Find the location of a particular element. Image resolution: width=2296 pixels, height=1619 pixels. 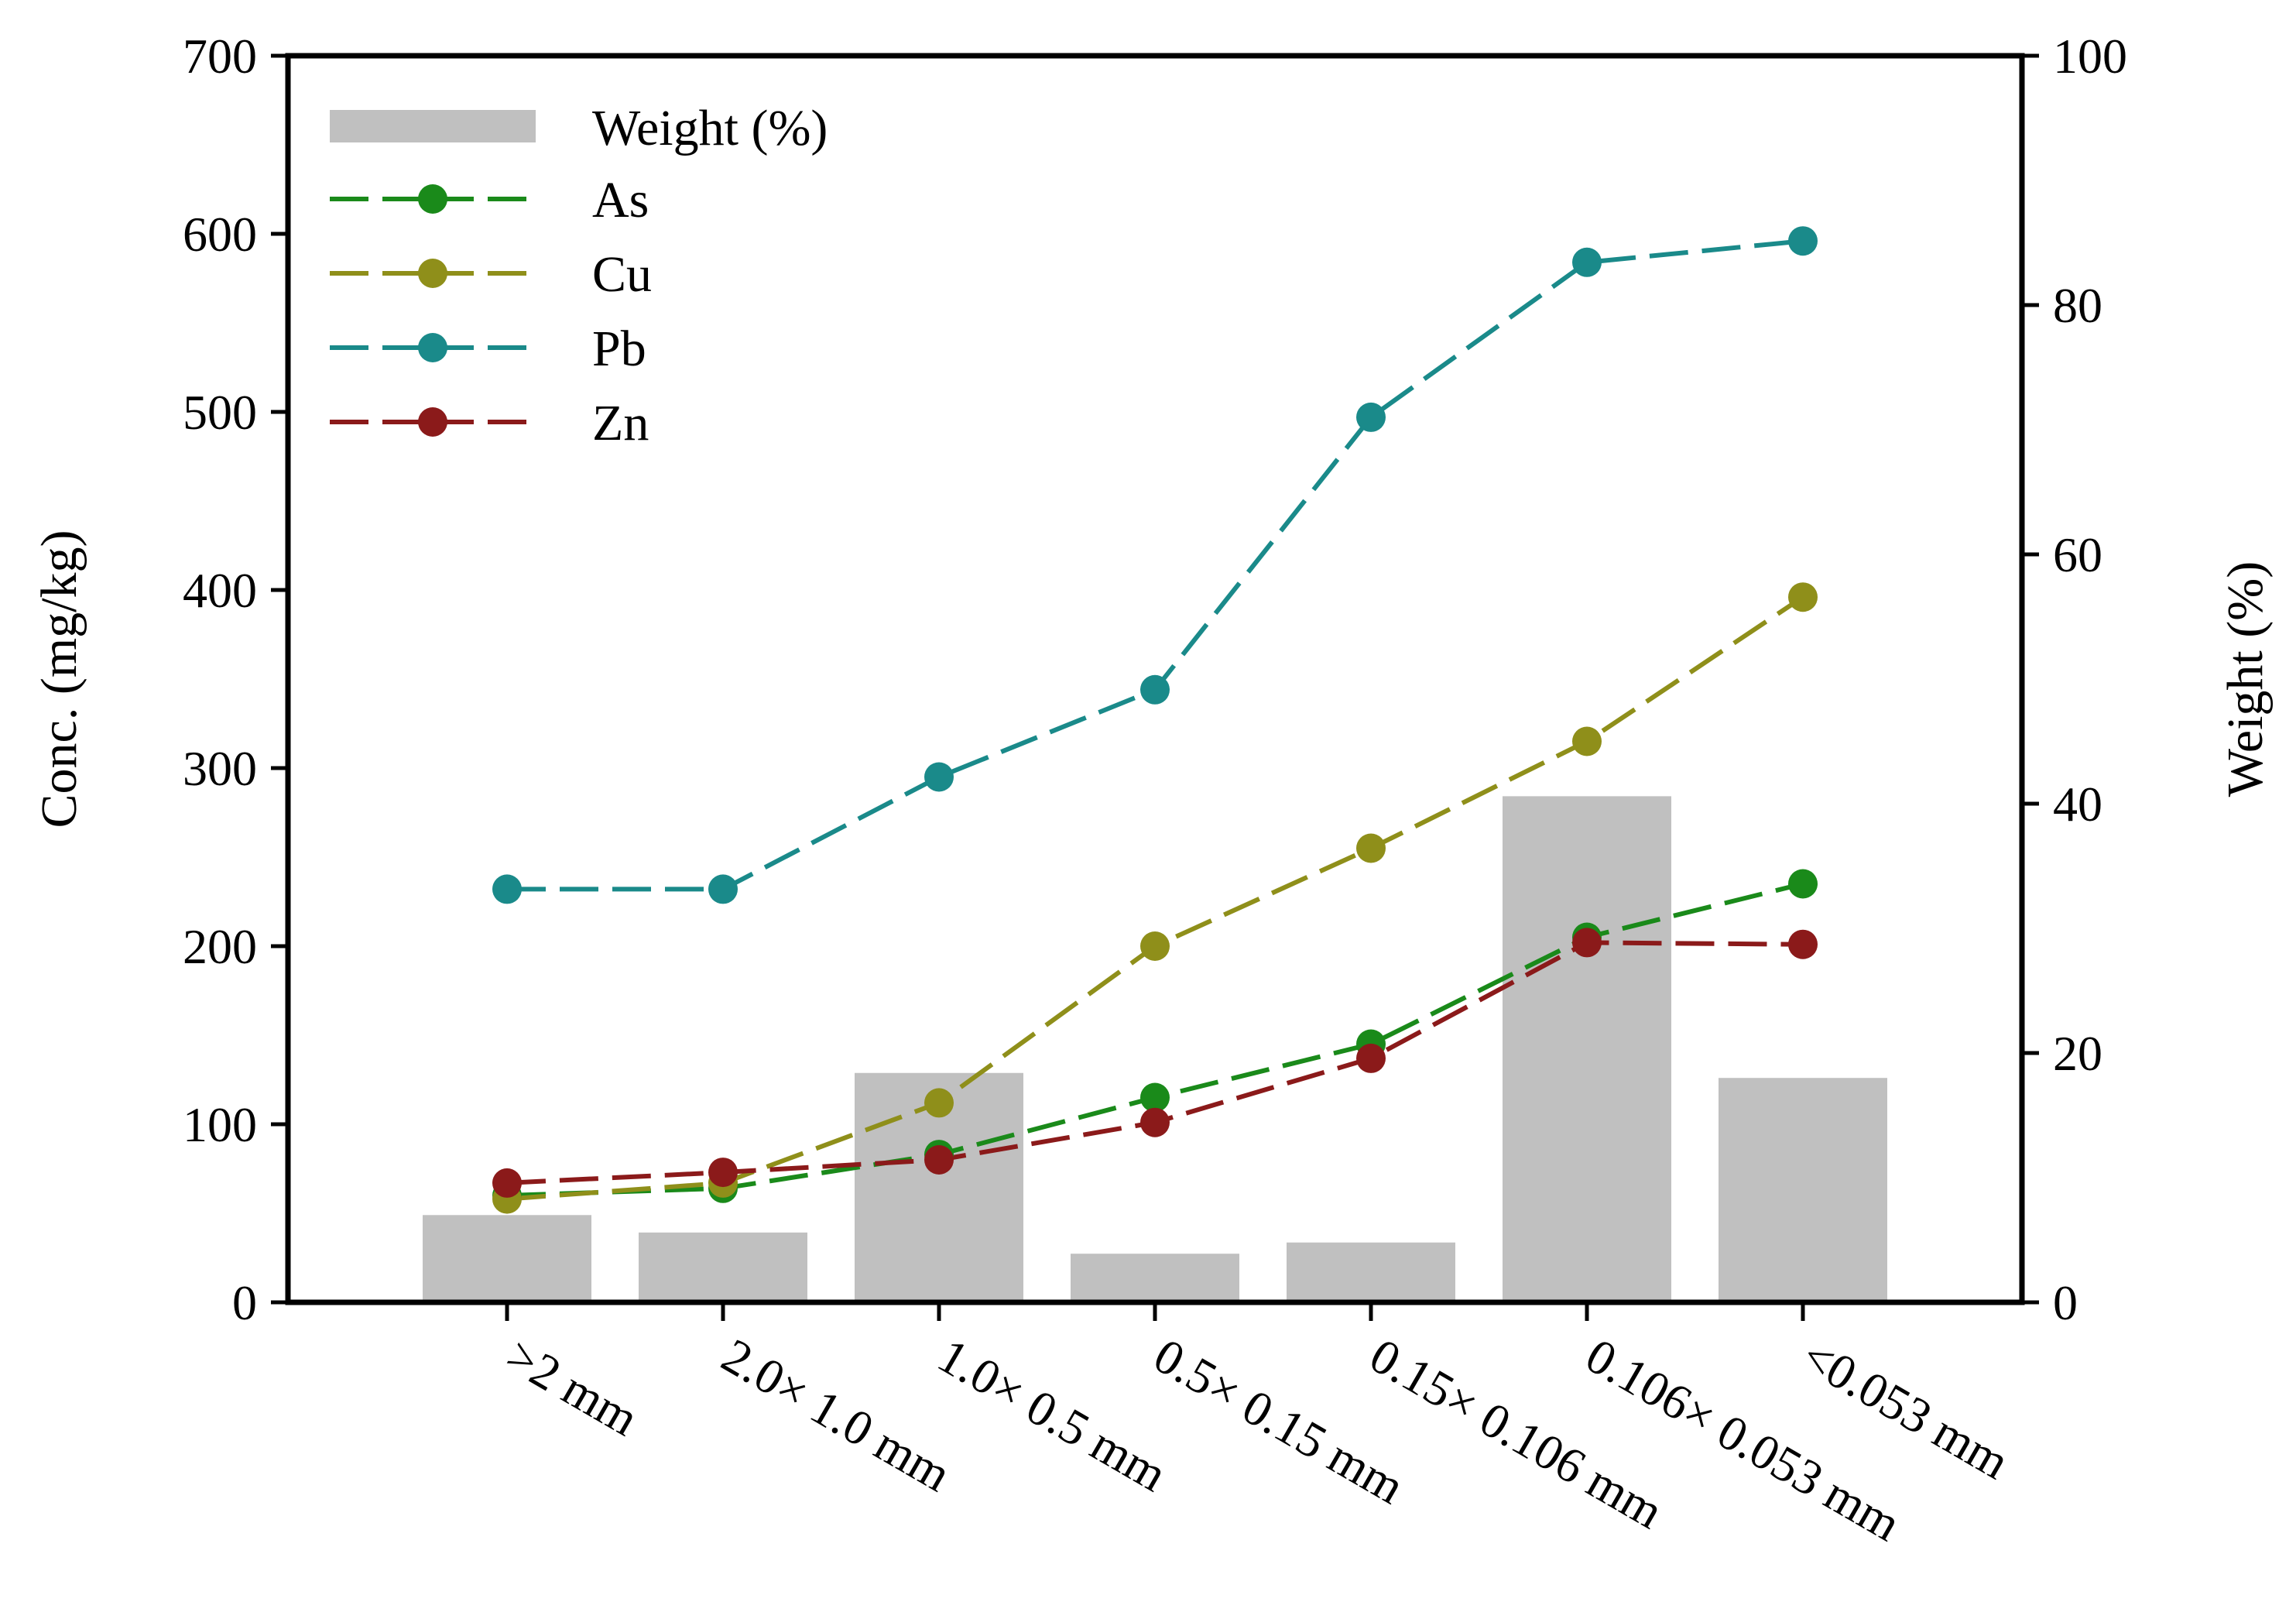

right-tick-label: 20 is located at coordinates (2077, 1053).